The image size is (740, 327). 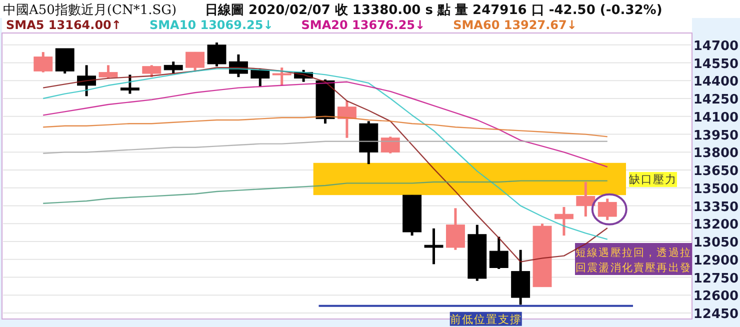 I want to click on line-series, so click(x=325, y=192).